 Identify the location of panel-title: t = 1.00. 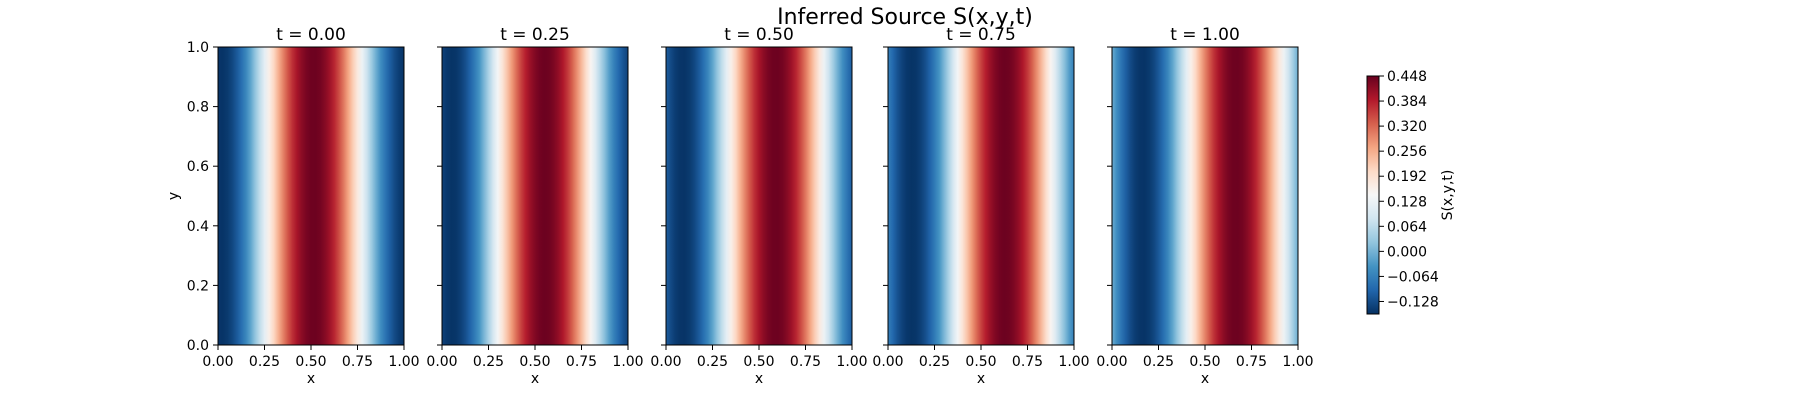
(1205, 35).